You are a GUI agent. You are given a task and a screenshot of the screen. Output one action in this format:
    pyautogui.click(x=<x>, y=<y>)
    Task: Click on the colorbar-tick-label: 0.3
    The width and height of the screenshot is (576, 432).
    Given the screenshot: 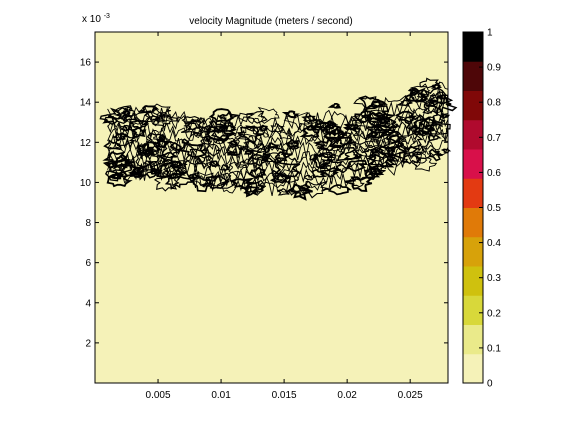 What is the action you would take?
    pyautogui.click(x=494, y=278)
    